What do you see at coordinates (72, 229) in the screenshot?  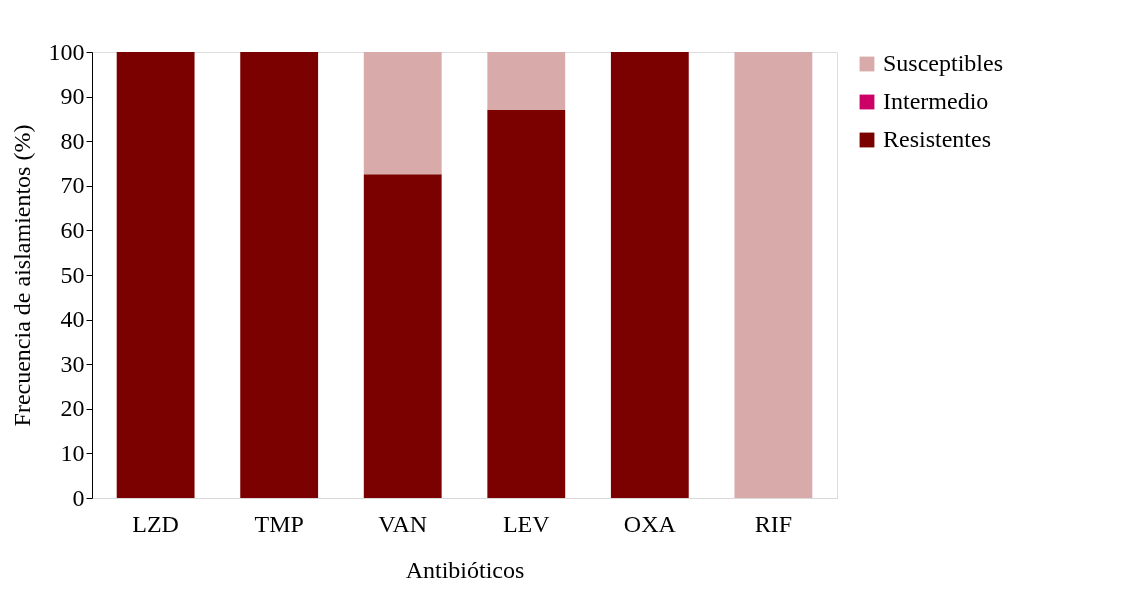 I see `y-tick-label: 60` at bounding box center [72, 229].